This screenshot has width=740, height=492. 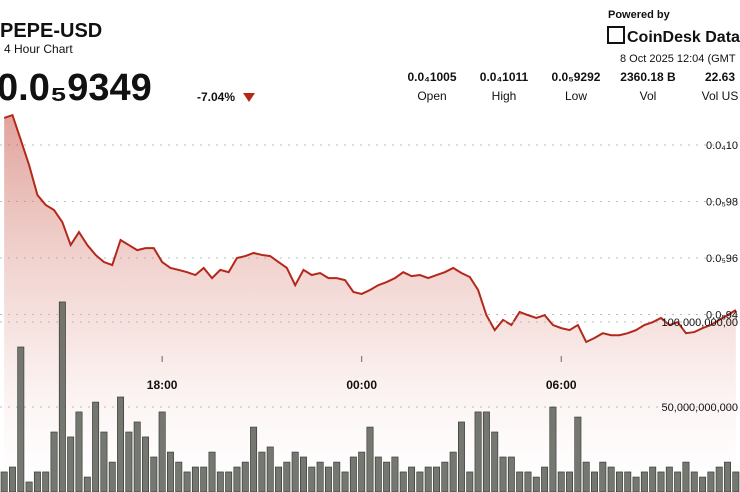 I want to click on last-price: 0.0₅9349, so click(x=76, y=88).